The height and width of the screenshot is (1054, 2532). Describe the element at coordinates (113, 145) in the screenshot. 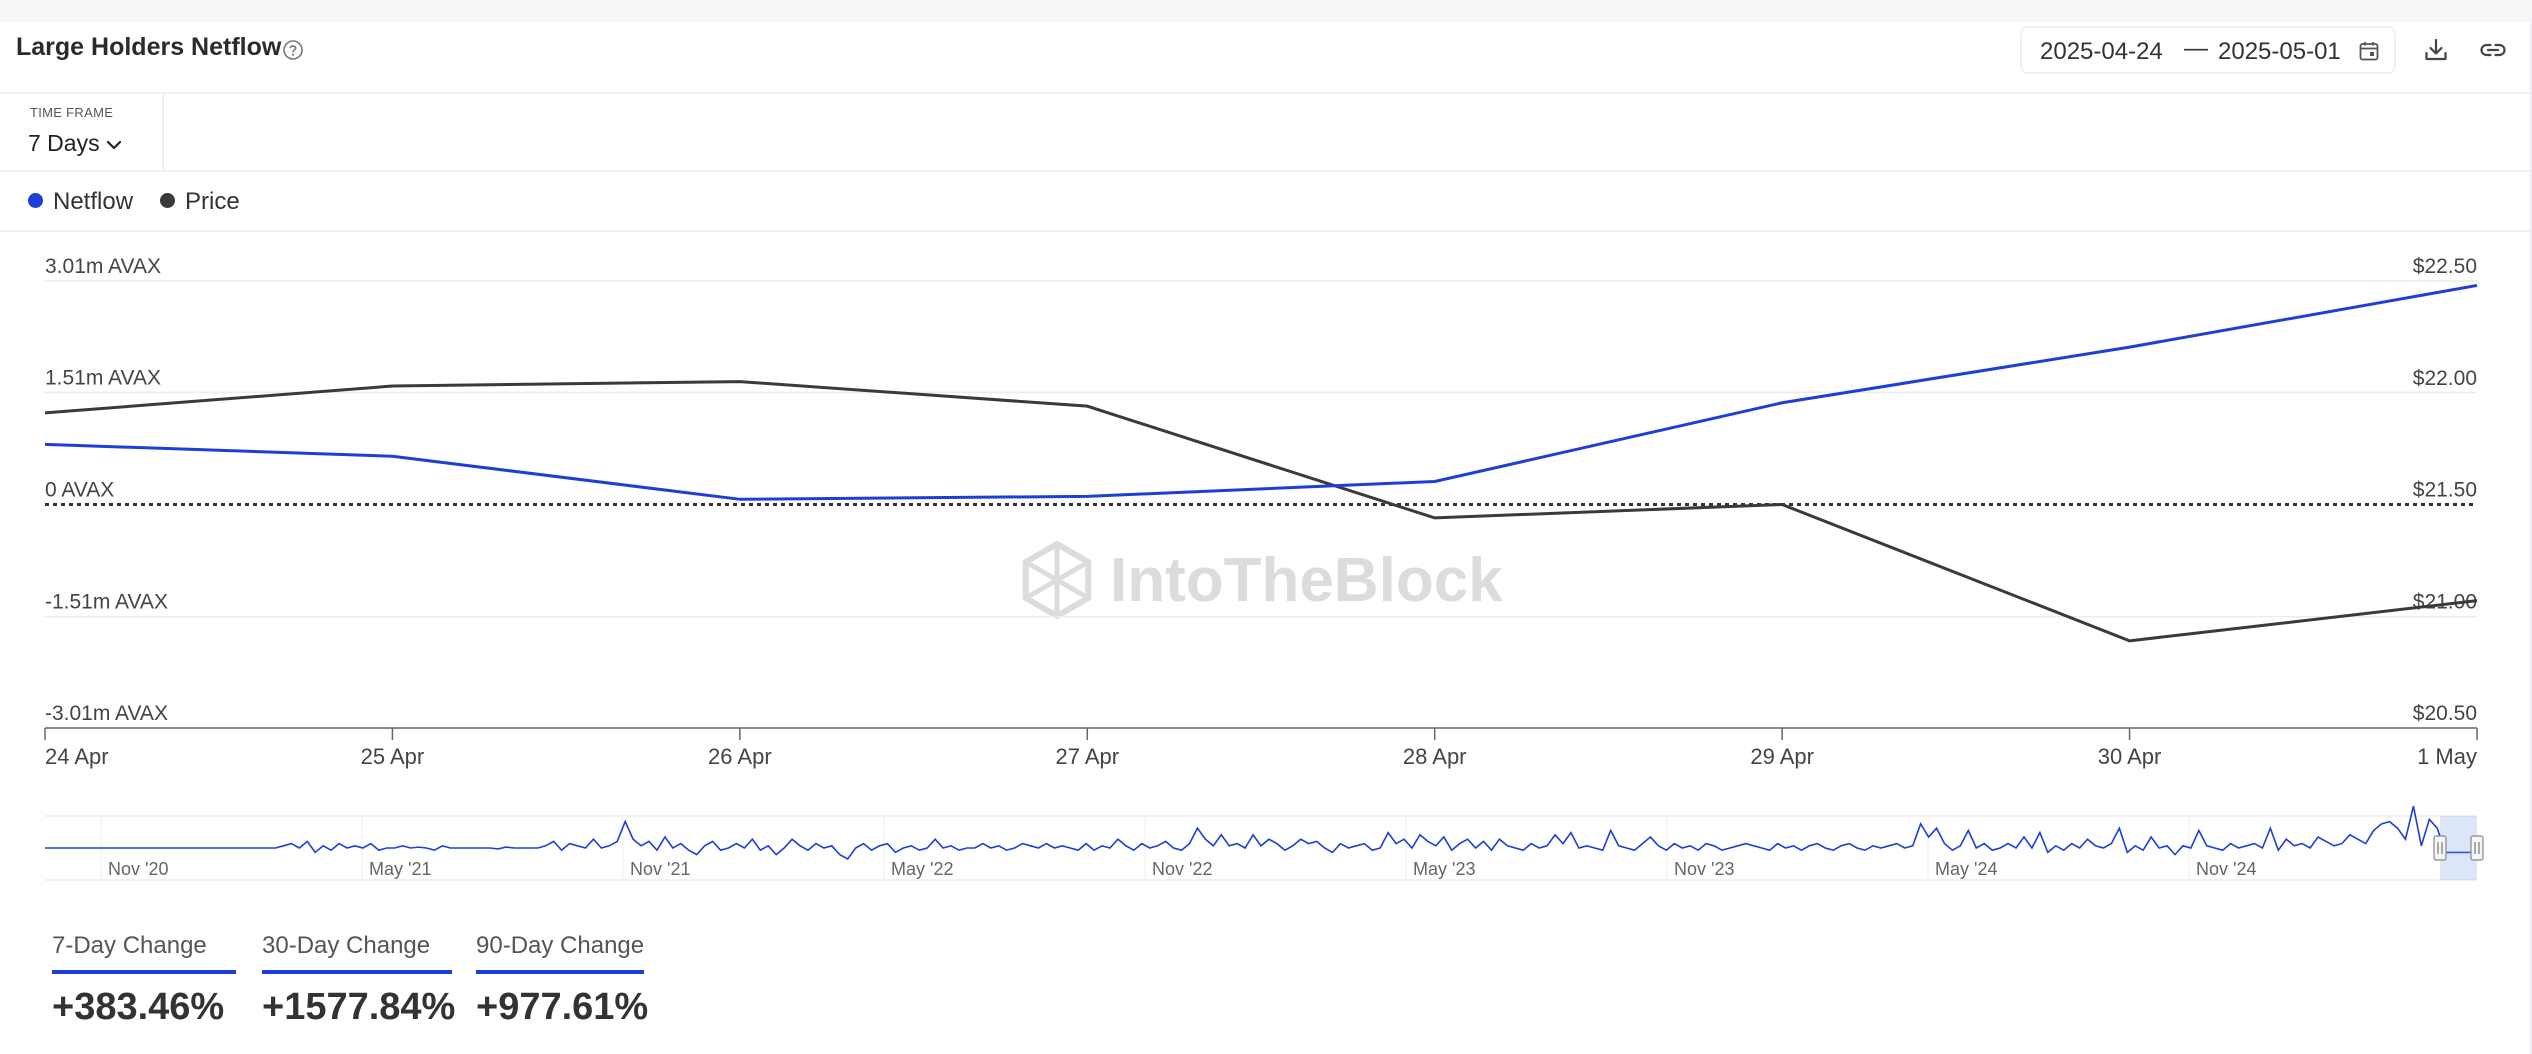

I see `chevron-down-icon` at that location.